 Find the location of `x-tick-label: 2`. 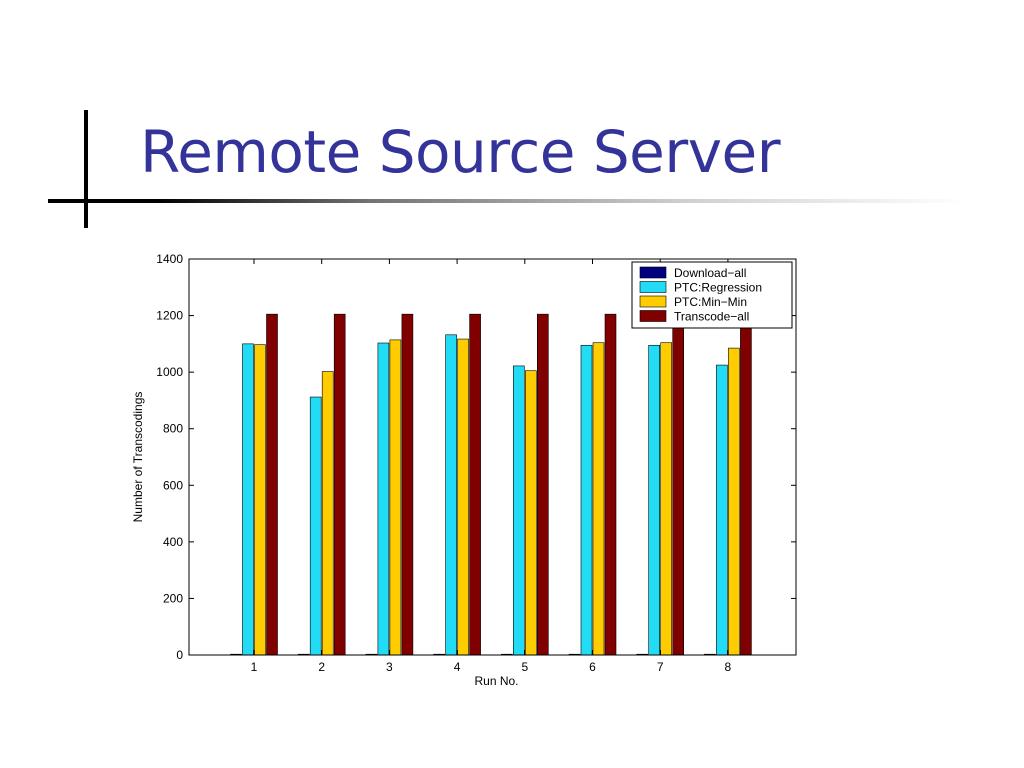

x-tick-label: 2 is located at coordinates (321, 667).